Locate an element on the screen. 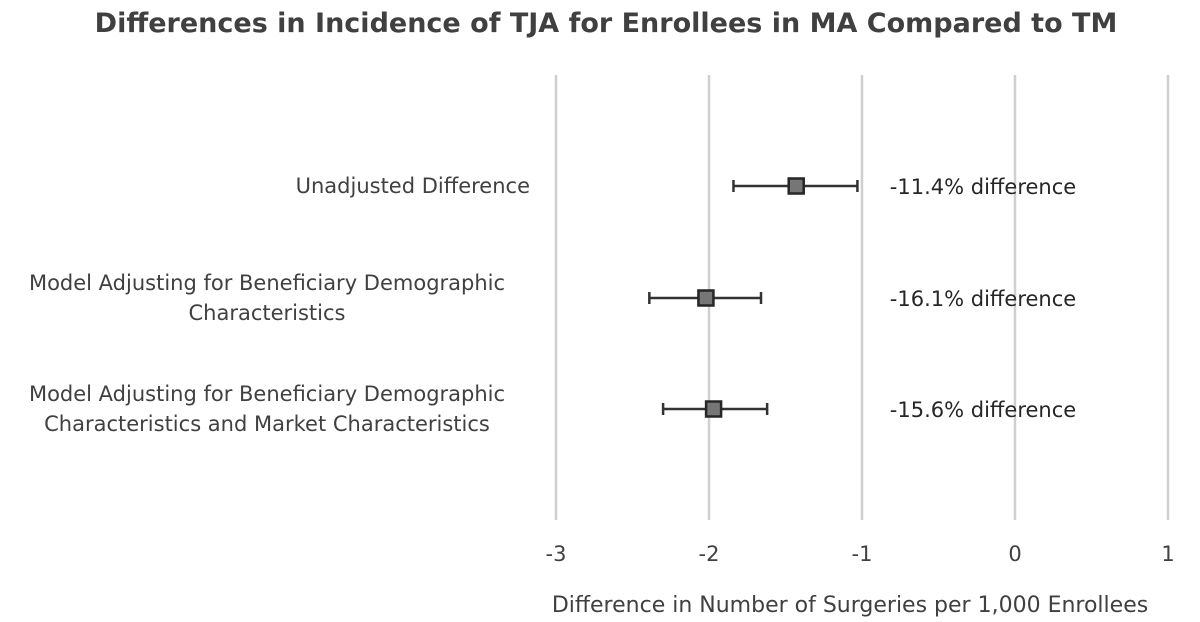  difference-annotation: -11.4% difference is located at coordinates (983, 187).